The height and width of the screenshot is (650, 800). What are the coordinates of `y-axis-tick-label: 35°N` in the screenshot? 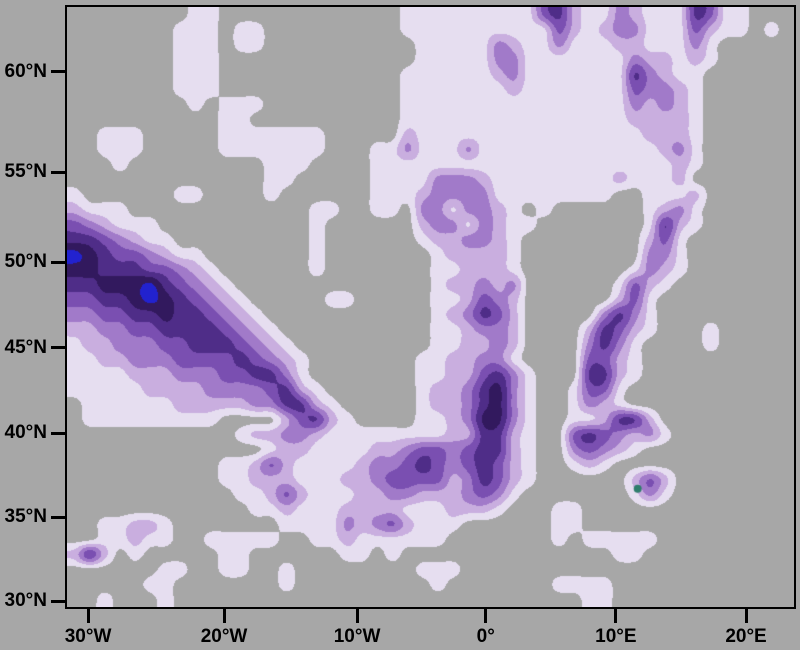 It's located at (25, 516).